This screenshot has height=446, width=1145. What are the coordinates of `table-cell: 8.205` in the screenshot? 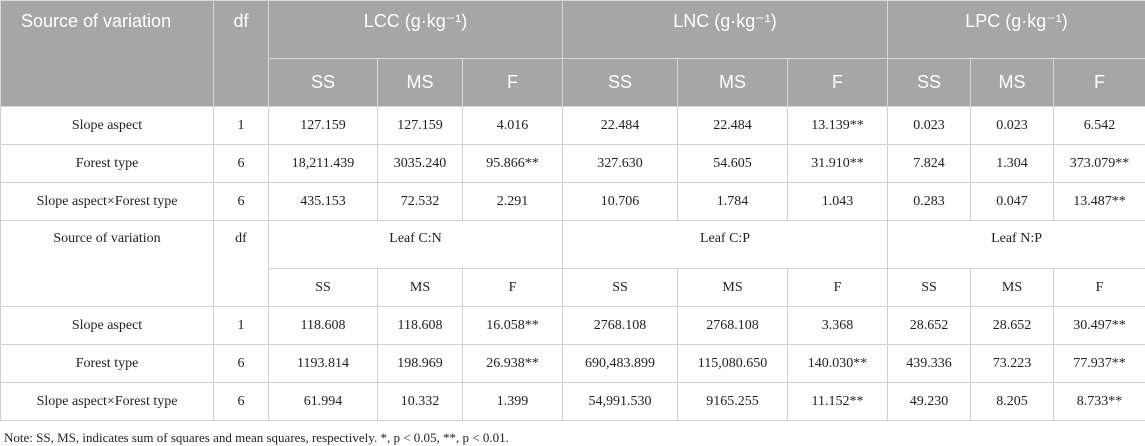 It's located at (1012, 402).